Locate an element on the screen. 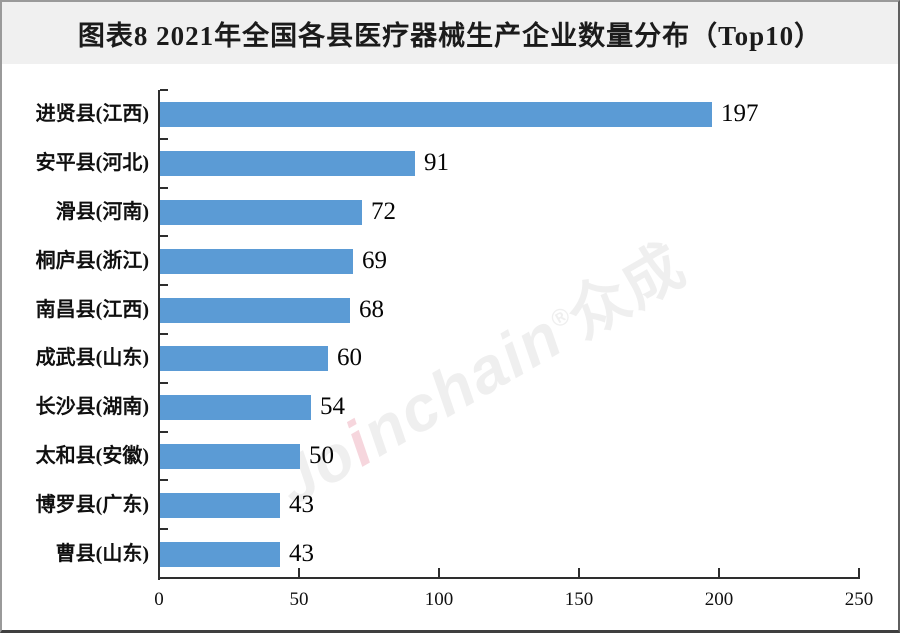 The height and width of the screenshot is (633, 900). category-label: 成武县(山东) is located at coordinates (92, 358).